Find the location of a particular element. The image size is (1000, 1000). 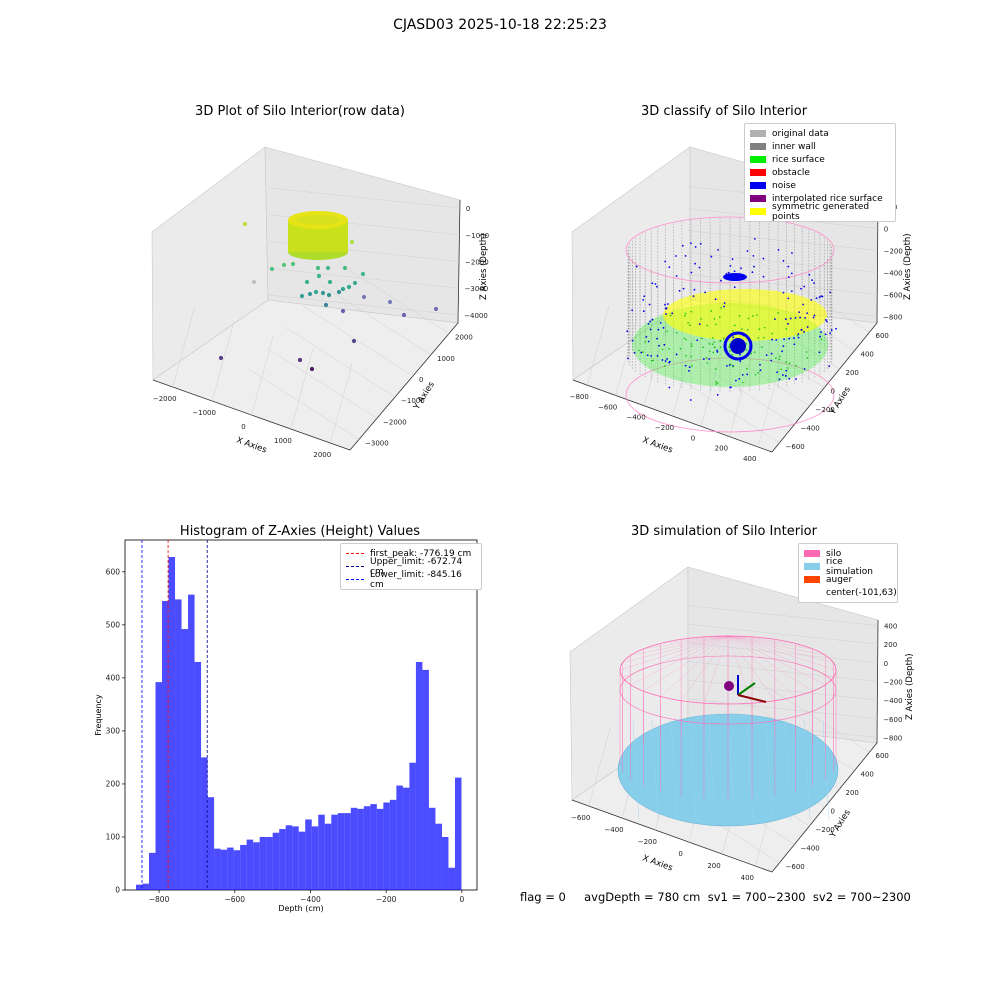

auger-axis-y is located at coordinates (746, 689).